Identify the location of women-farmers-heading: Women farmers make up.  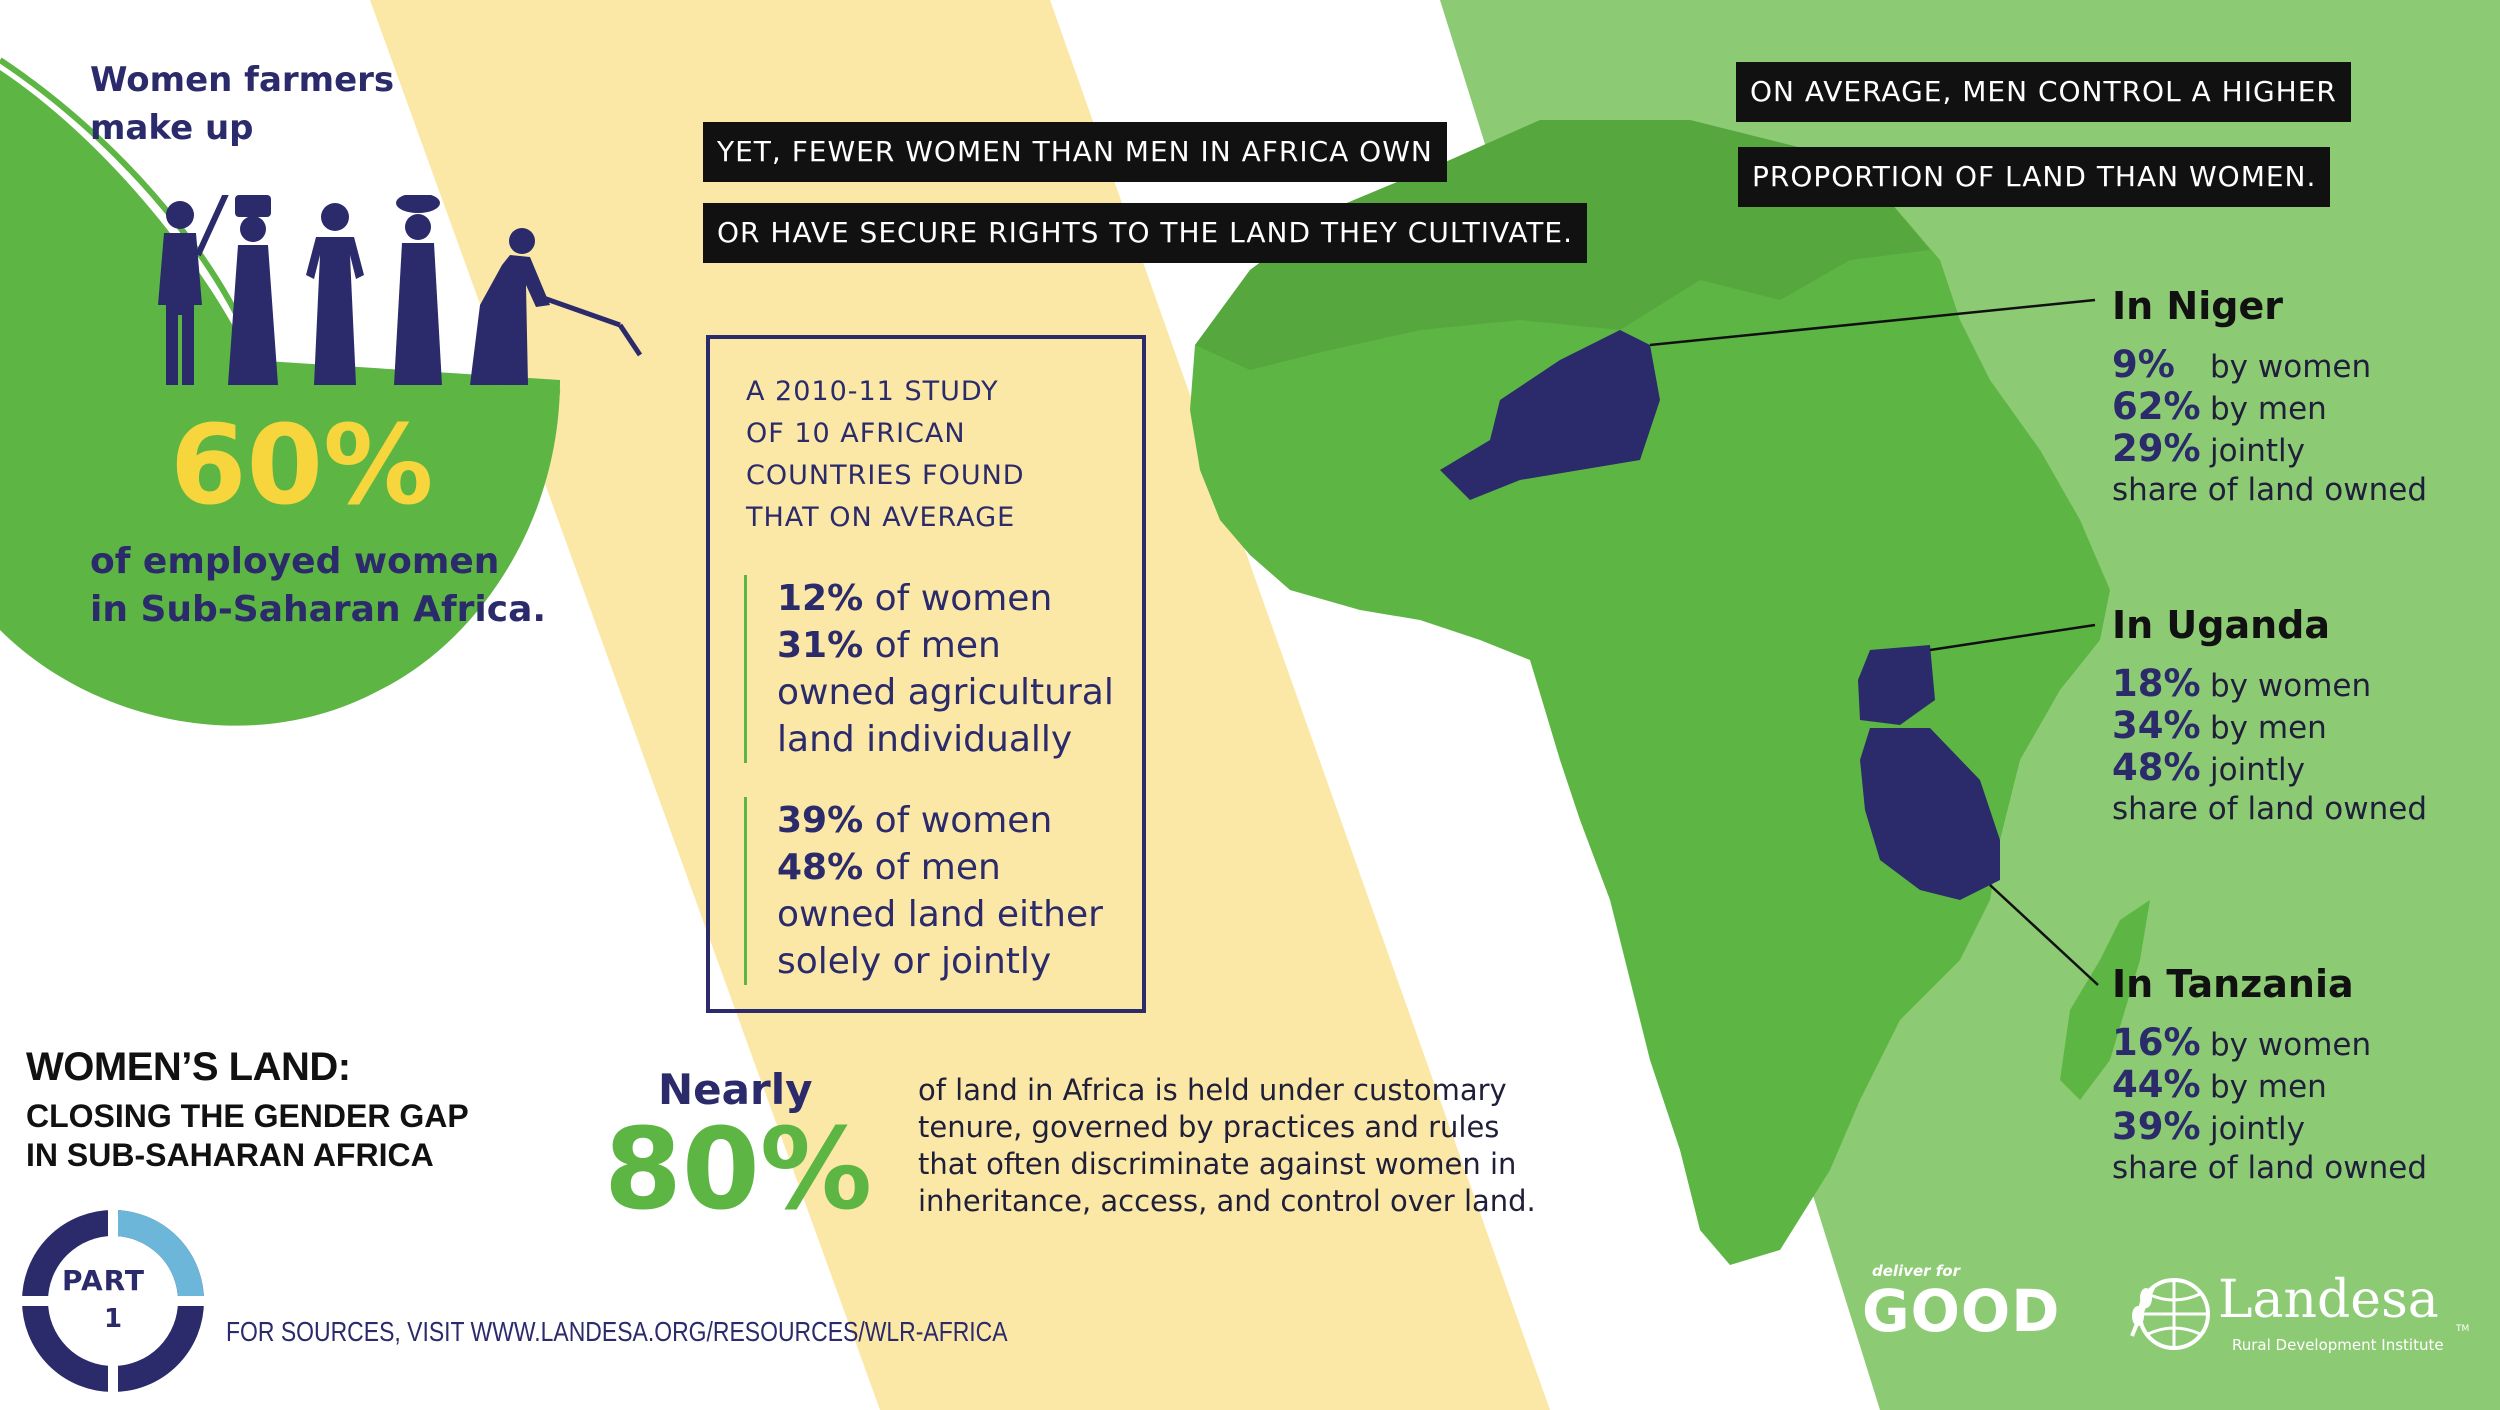
(242, 104).